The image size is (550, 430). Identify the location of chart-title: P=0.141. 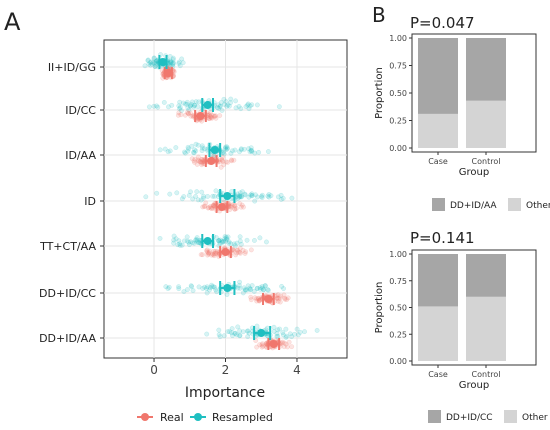
(442, 238).